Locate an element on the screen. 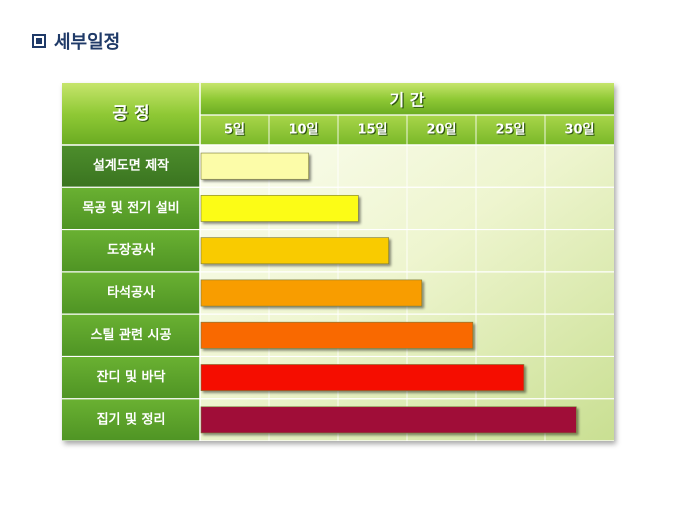 This screenshot has width=680, height=510. category-label: 타석공사 is located at coordinates (131, 293).